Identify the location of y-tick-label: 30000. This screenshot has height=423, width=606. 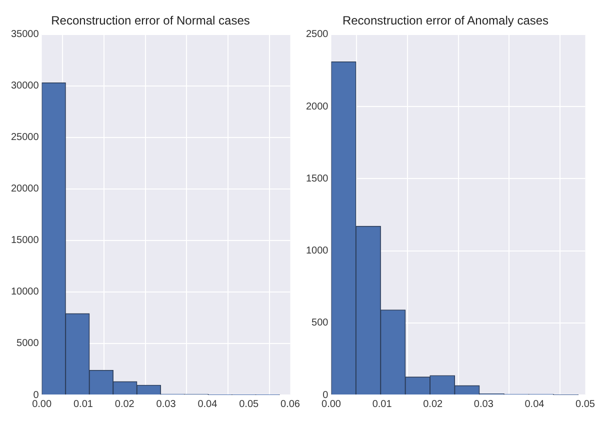
(25, 86).